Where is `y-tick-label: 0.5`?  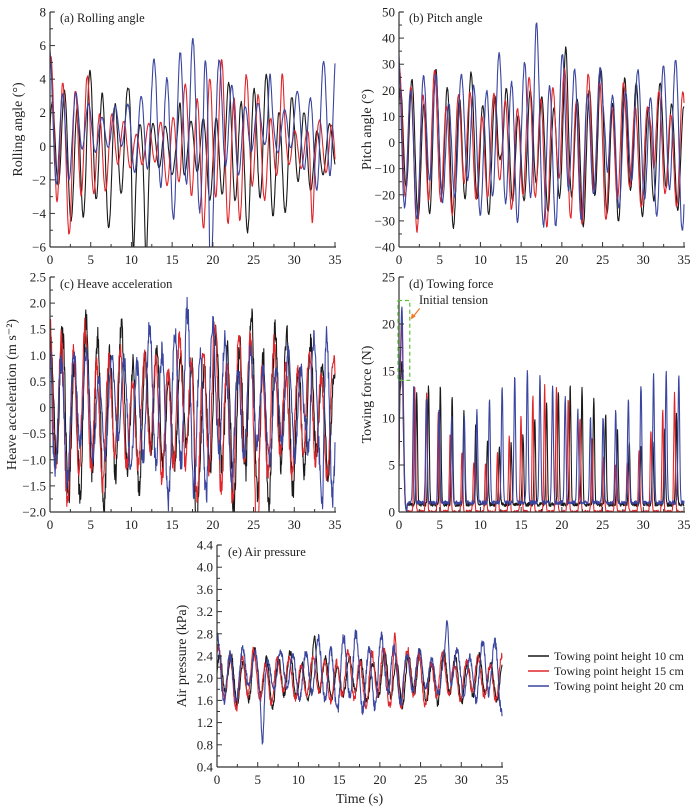 y-tick-label: 0.5 is located at coordinates (38, 381).